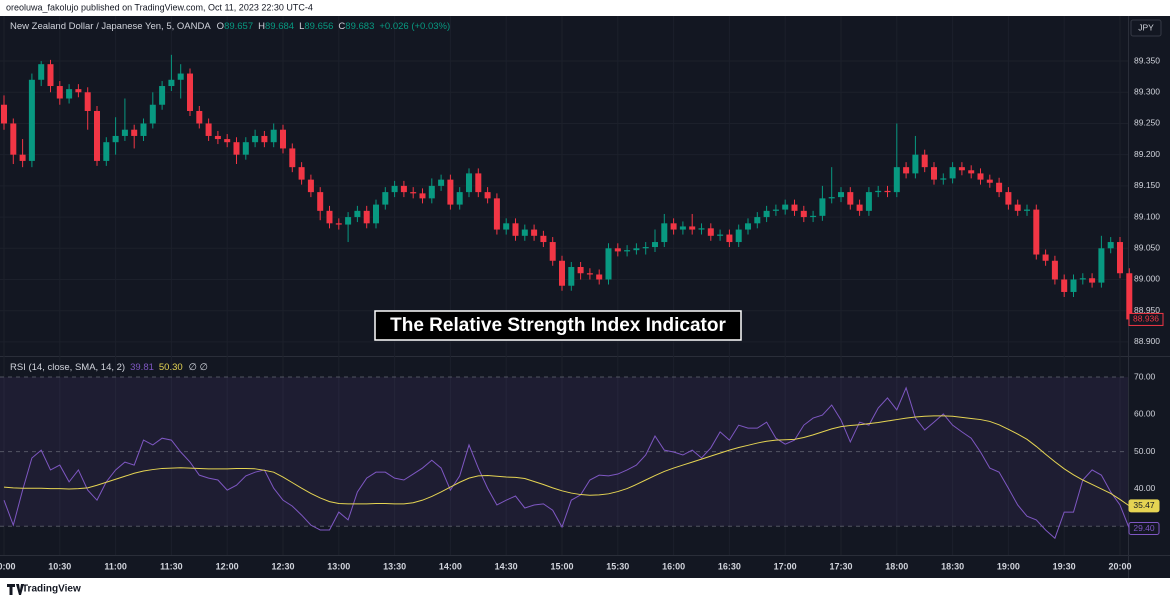 The width and height of the screenshot is (1170, 599). I want to click on ohlc-value: 89.657, so click(238, 26).